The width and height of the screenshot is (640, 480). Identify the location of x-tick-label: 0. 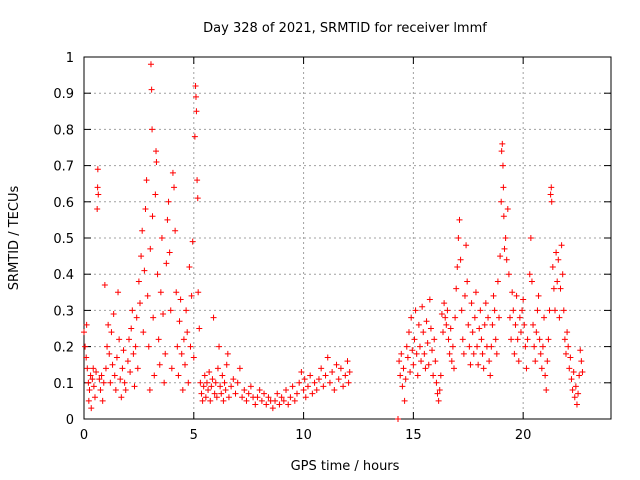
(84, 435).